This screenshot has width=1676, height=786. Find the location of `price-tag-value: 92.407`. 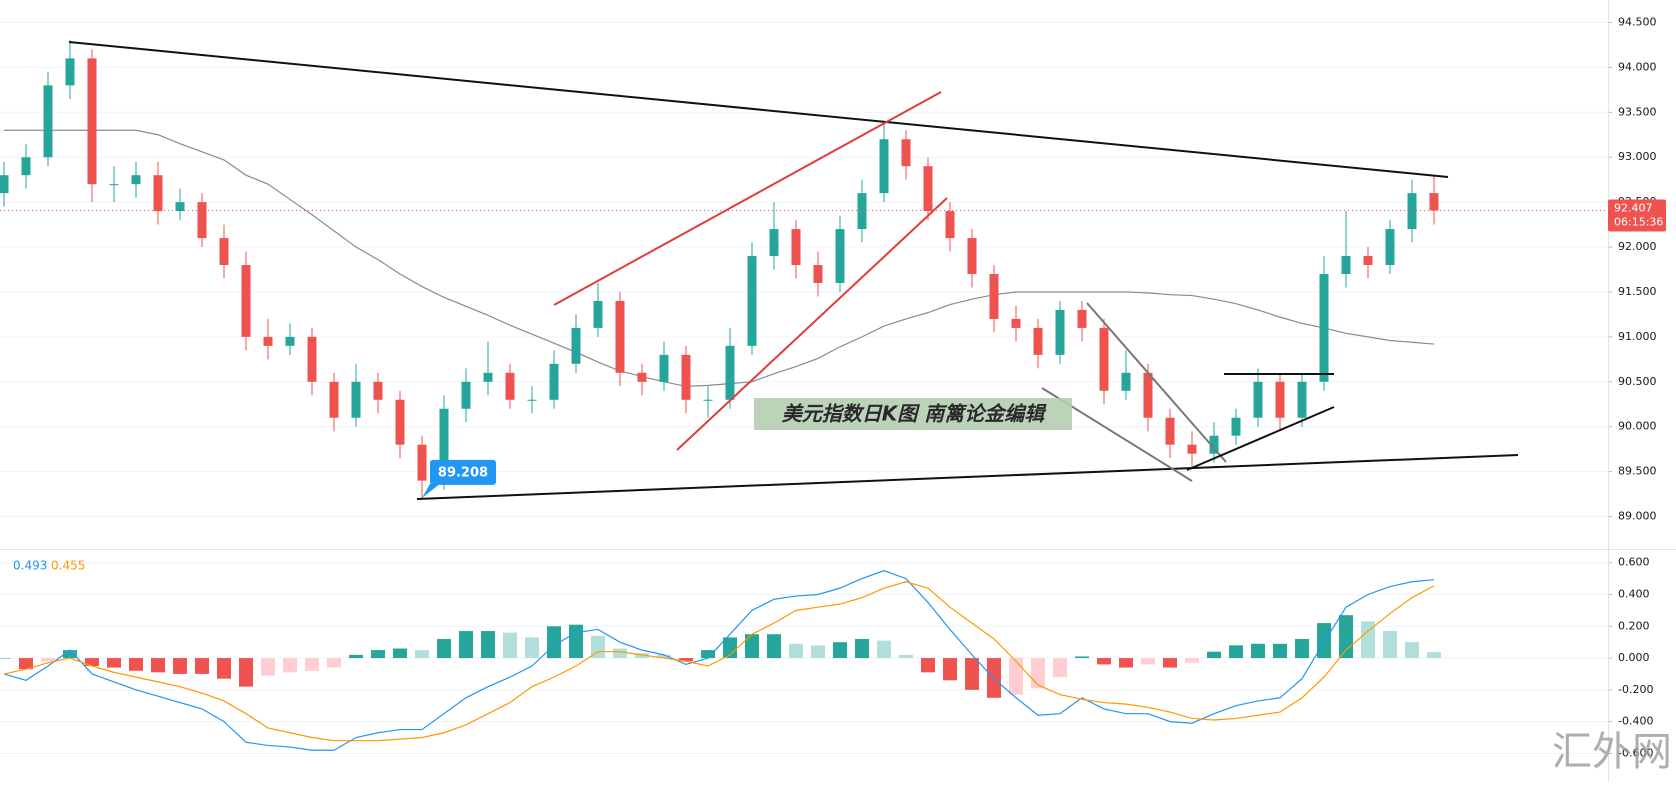

price-tag-value: 92.407 is located at coordinates (1633, 207).